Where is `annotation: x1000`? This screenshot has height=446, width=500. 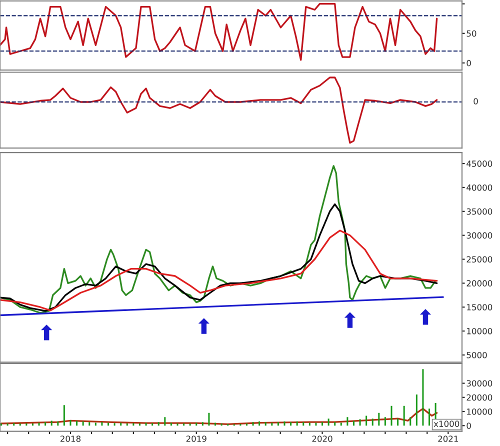
annotation: x1000 is located at coordinates (447, 423).